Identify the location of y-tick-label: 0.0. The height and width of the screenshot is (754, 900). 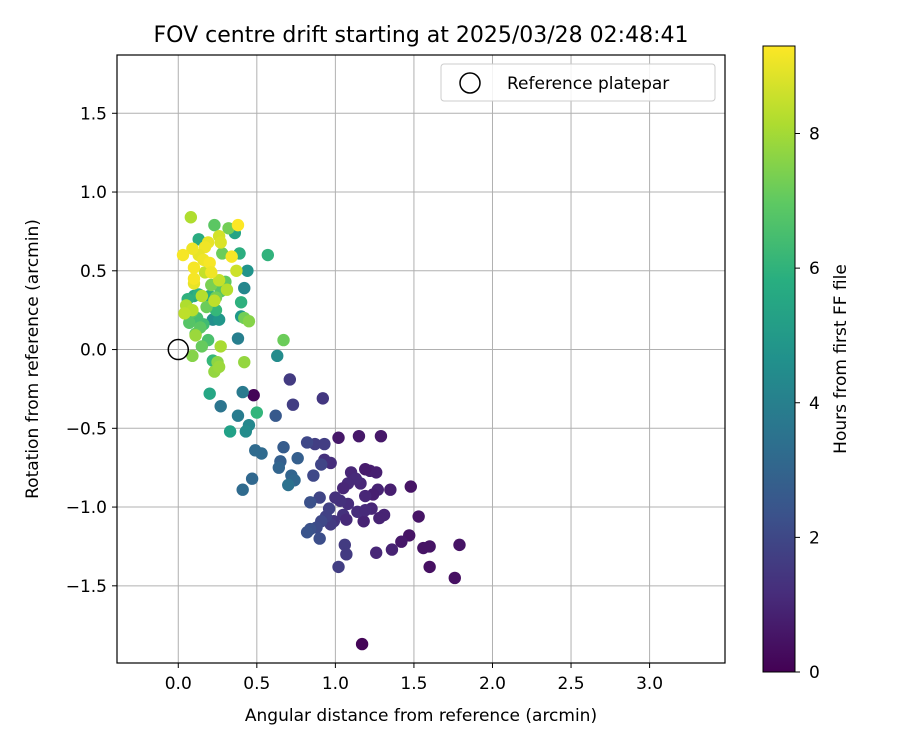
(93, 351).